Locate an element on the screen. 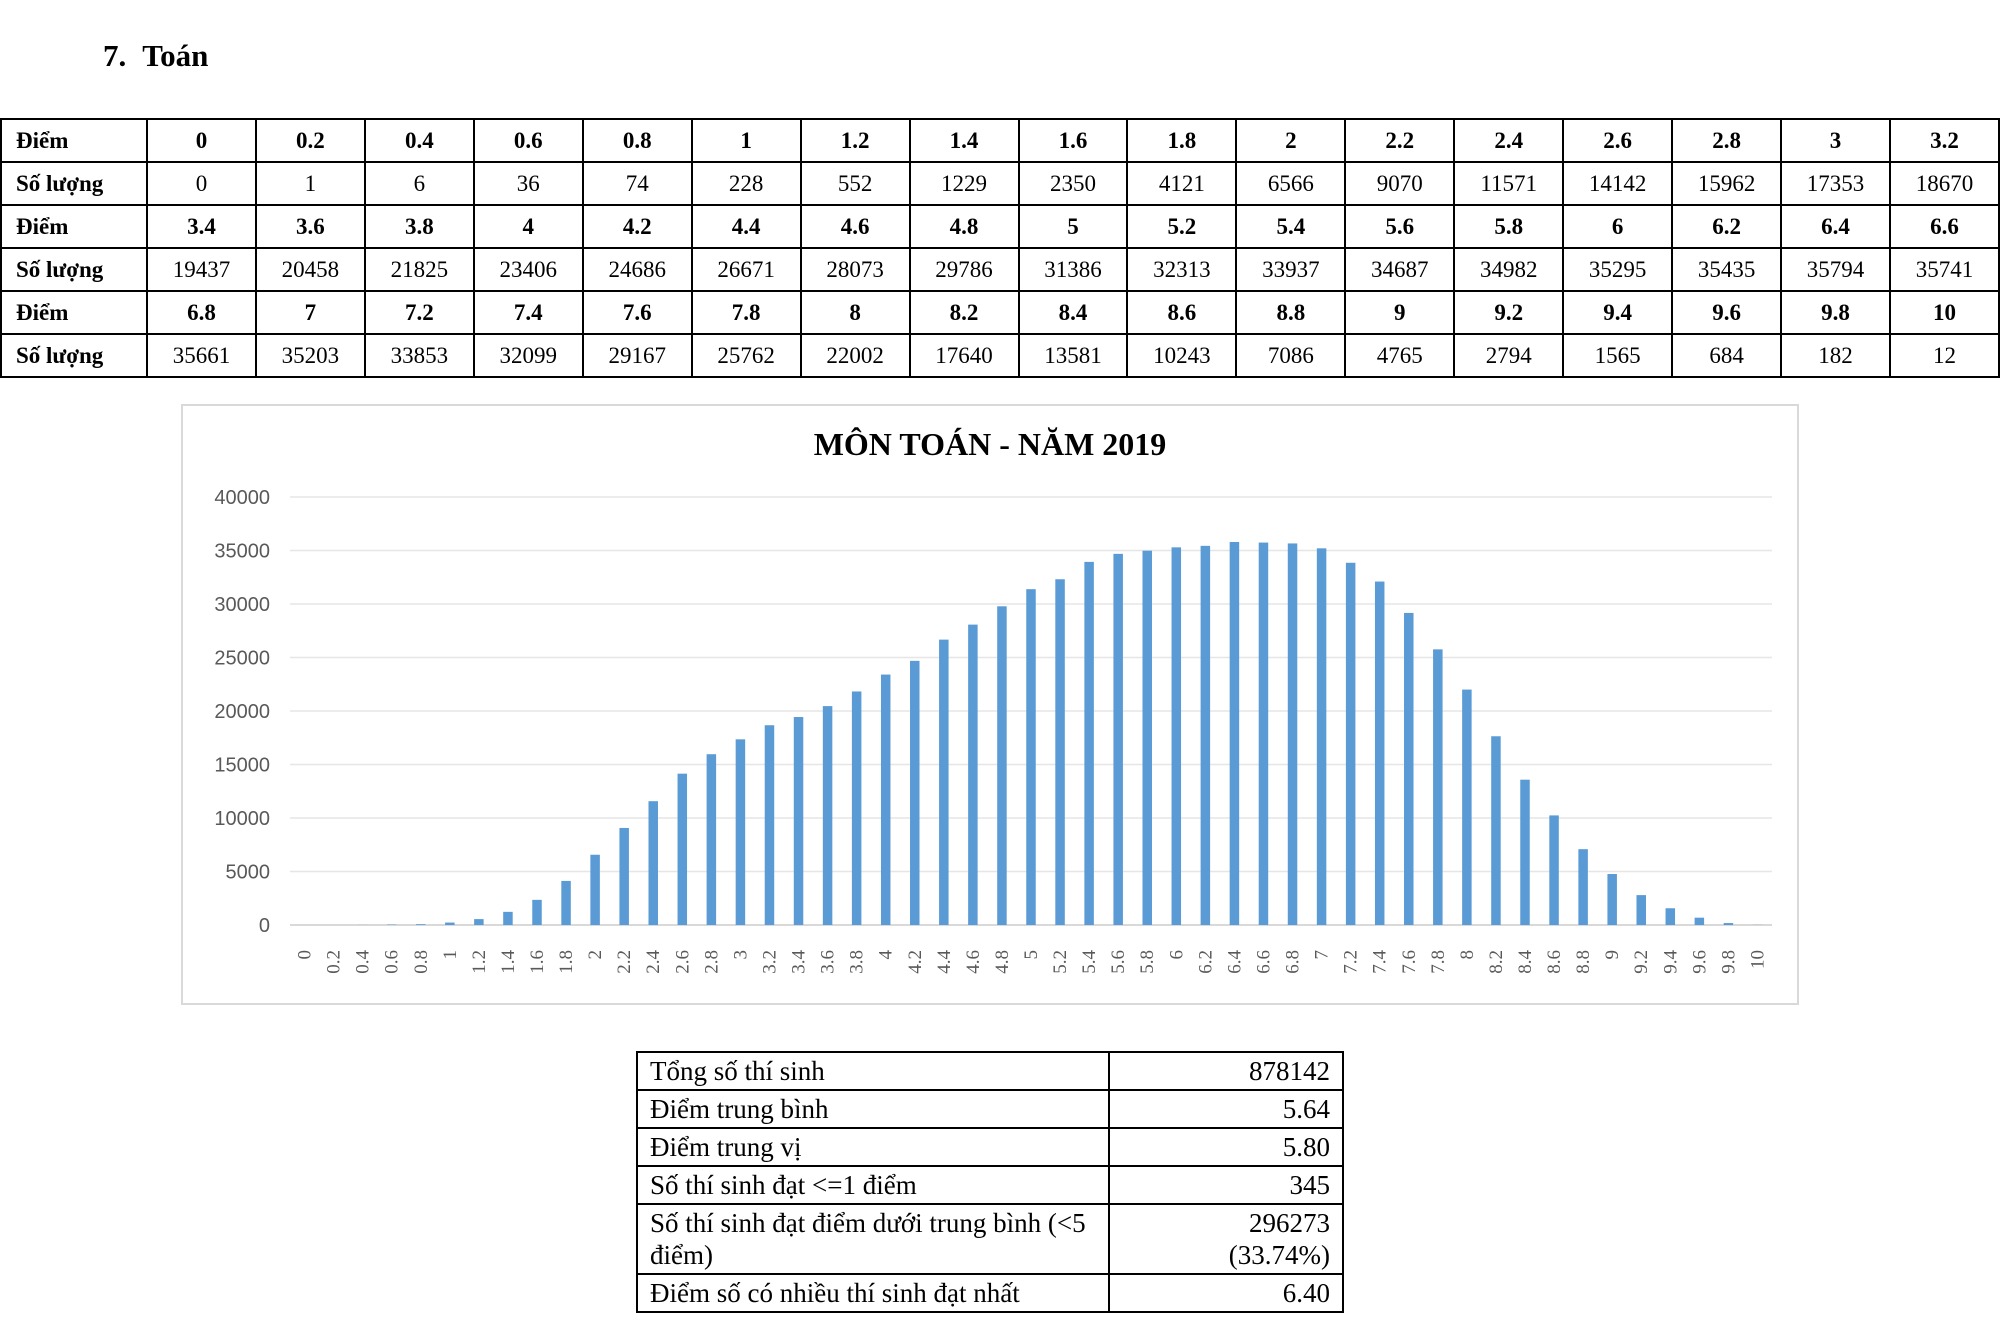 Image resolution: width=2000 pixels, height=1339 pixels. stats-label: Điểm trung vị is located at coordinates (873, 1147).